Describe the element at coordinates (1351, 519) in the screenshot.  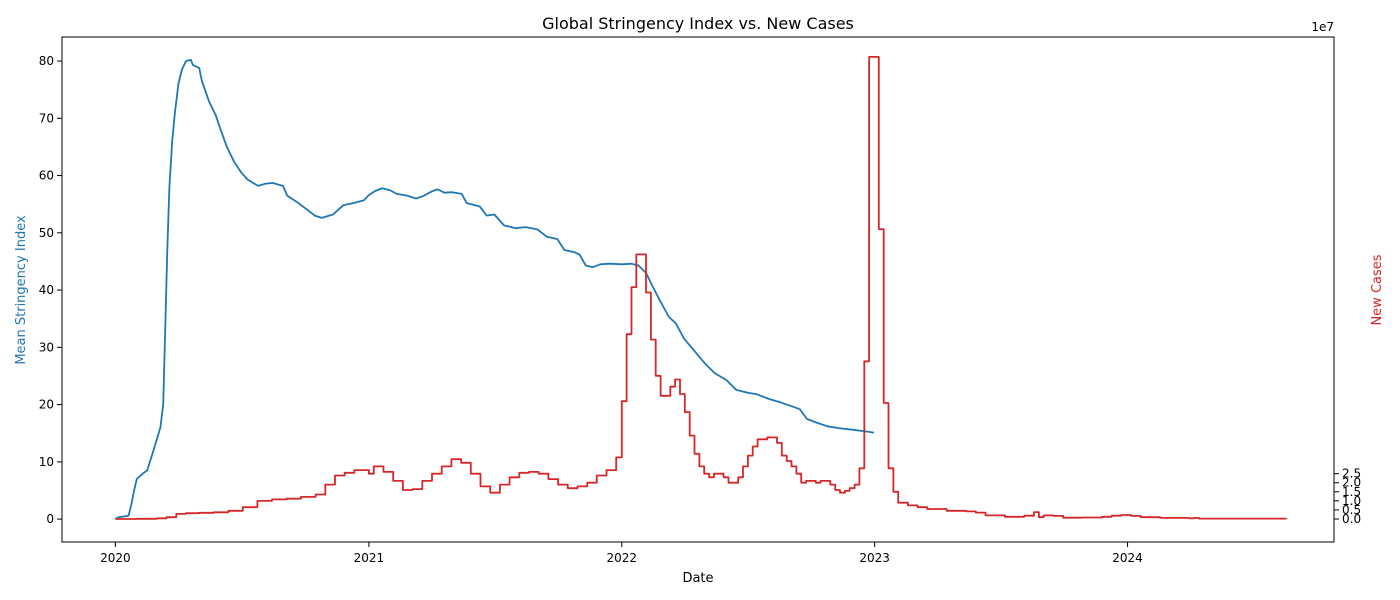
I see `right-y-tick-label: 0.0` at that location.